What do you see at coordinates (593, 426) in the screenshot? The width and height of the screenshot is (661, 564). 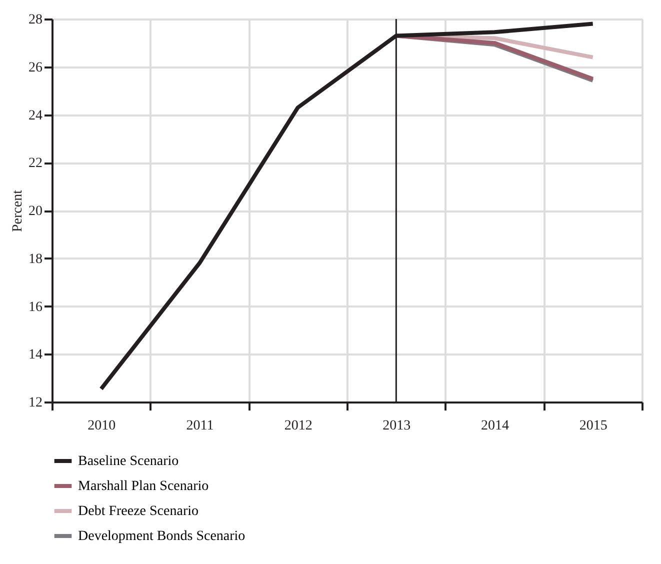 I see `x-tick-label: 2015` at bounding box center [593, 426].